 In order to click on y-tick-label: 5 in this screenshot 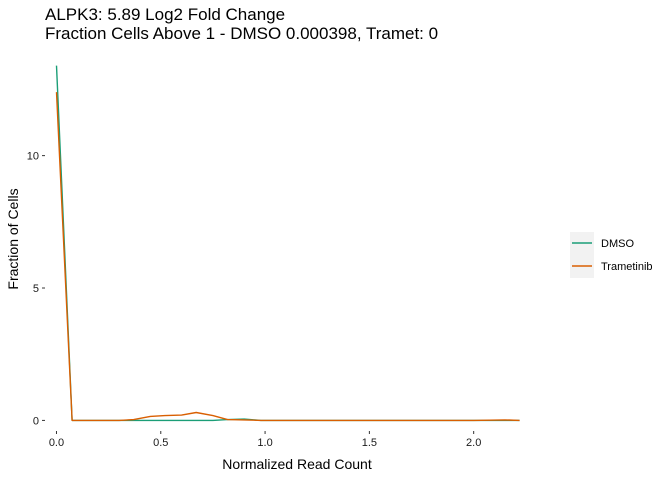, I will do `click(36, 289)`.